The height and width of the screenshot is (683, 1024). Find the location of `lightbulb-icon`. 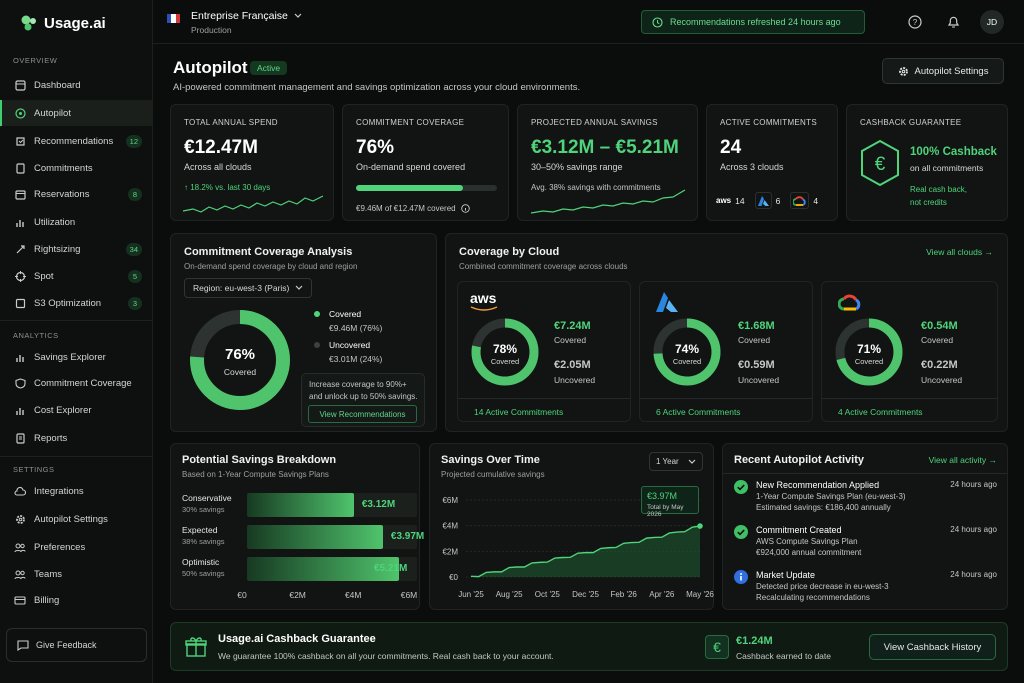

lightbulb-icon is located at coordinates (20, 141).